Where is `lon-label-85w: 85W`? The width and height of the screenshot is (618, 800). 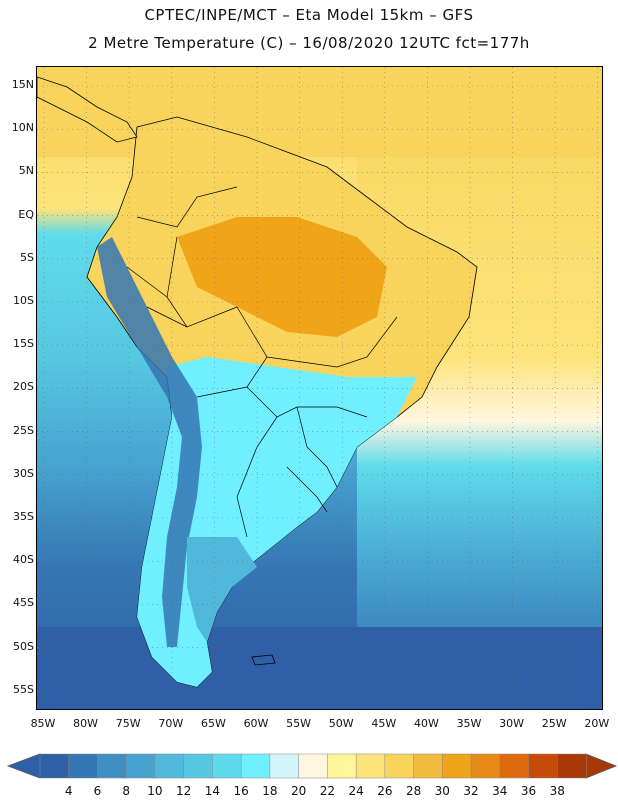 lon-label-85w: 85W is located at coordinates (43, 723).